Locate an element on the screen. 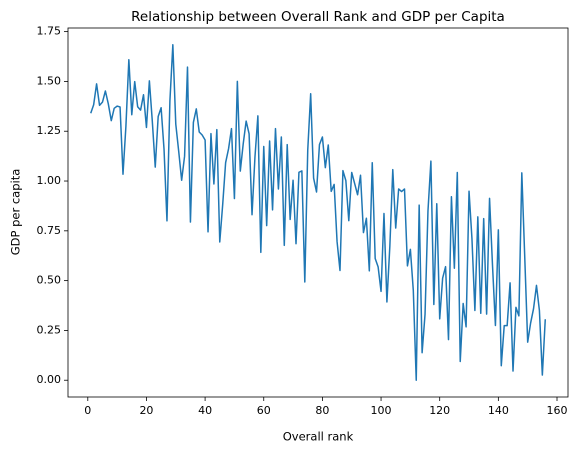 The height and width of the screenshot is (455, 578). x-tick-label: 80 is located at coordinates (322, 410).